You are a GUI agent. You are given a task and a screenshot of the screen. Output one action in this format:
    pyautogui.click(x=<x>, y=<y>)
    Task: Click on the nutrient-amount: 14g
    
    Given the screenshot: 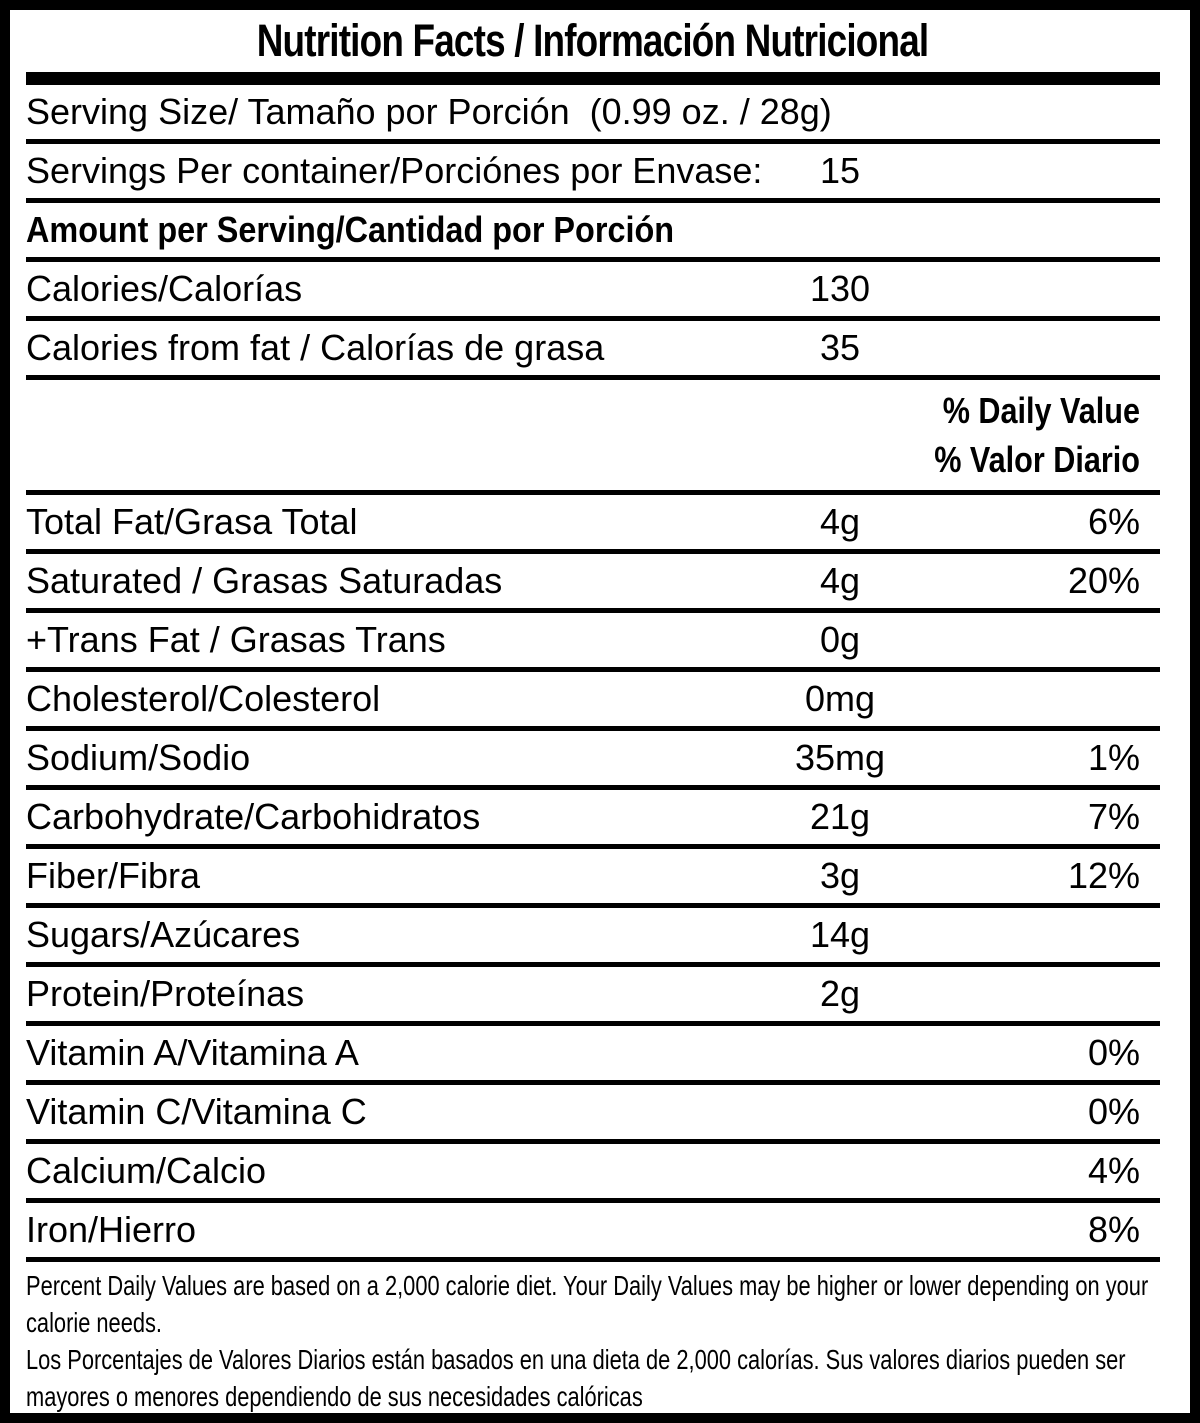 What is the action you would take?
    pyautogui.click(x=840, y=934)
    